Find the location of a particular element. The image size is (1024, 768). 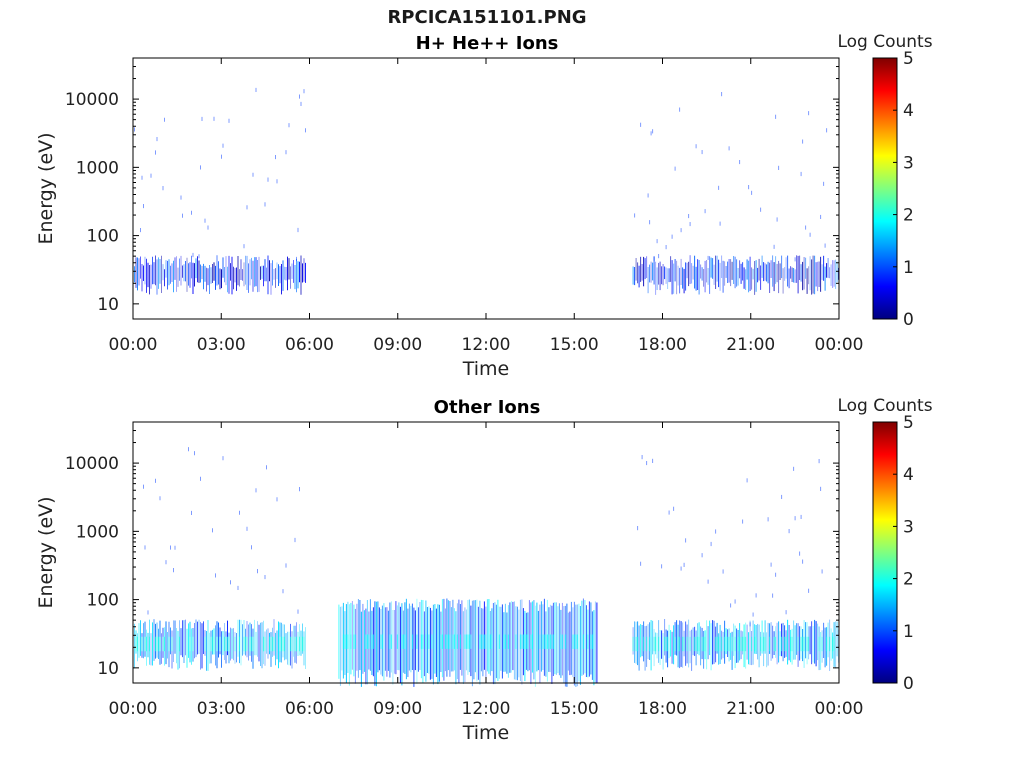

panel-title: Other Ions is located at coordinates (487, 407).